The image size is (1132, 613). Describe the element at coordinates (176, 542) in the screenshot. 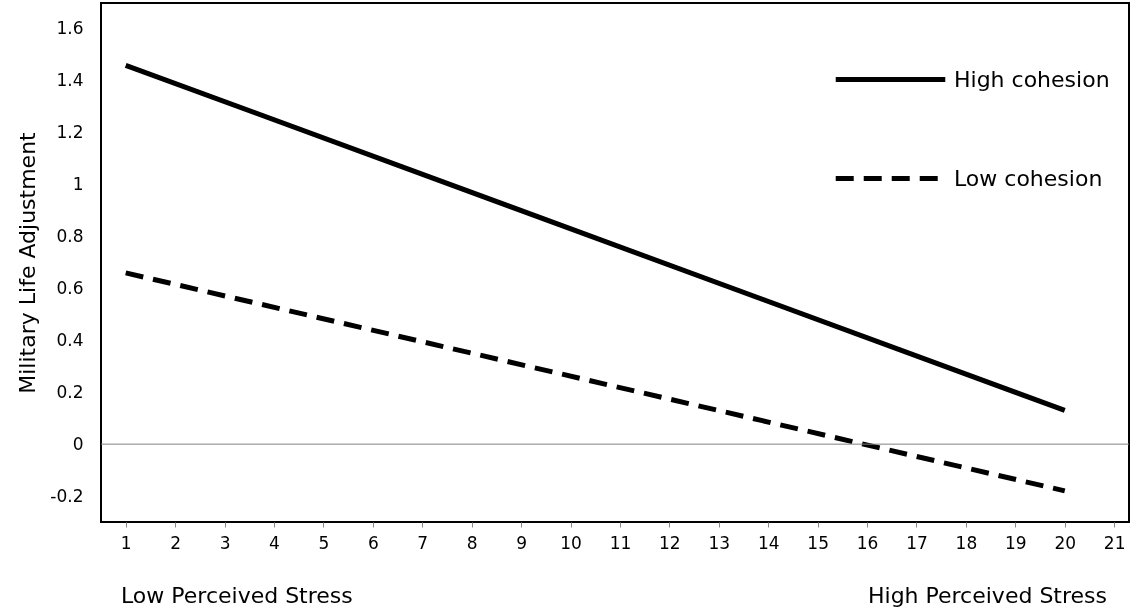

I see `x-tick-label: 2` at that location.